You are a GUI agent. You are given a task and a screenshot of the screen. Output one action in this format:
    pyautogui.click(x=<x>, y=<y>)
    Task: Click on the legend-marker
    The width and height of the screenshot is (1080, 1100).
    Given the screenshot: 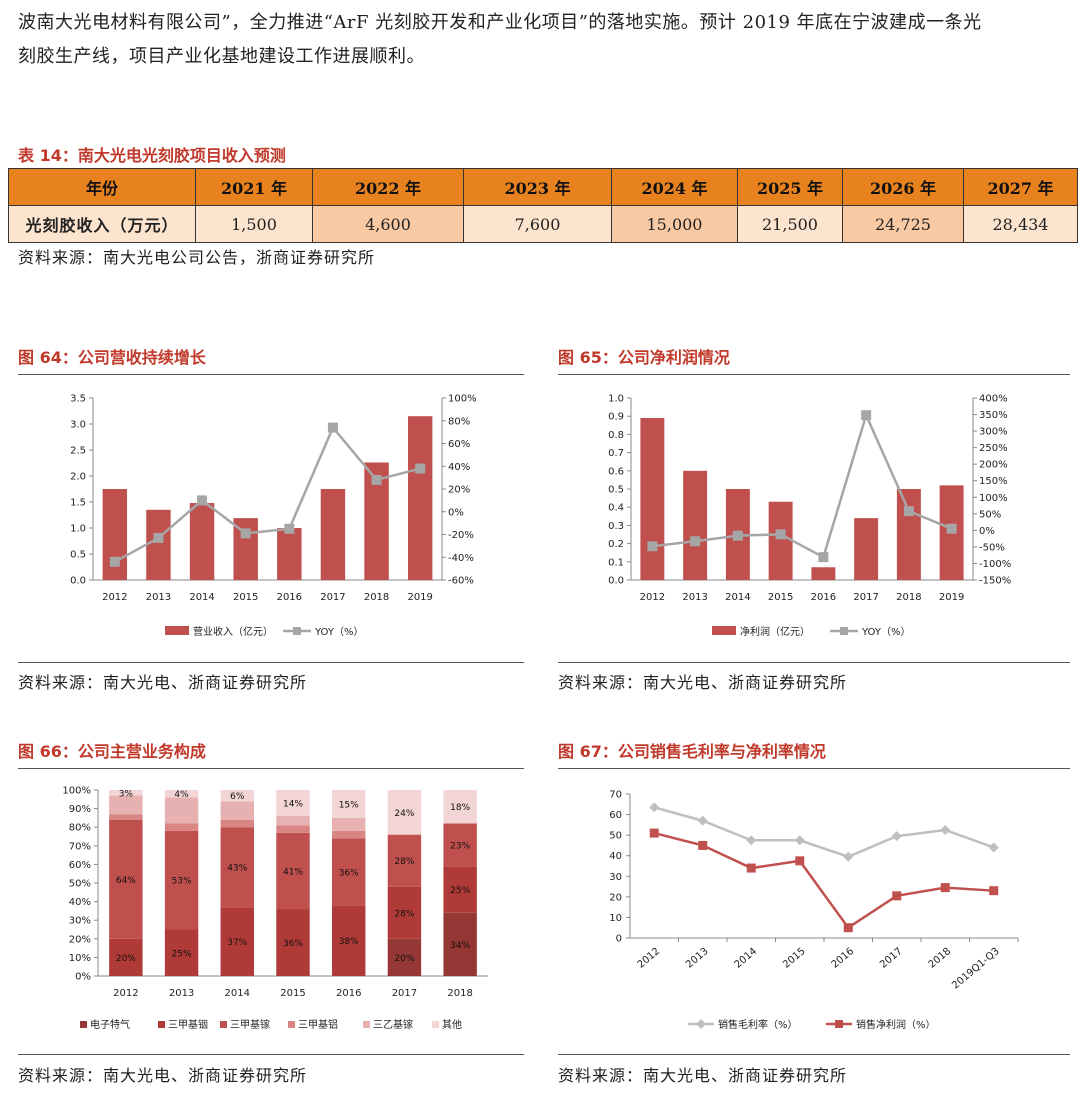 What is the action you would take?
    pyautogui.click(x=839, y=1024)
    